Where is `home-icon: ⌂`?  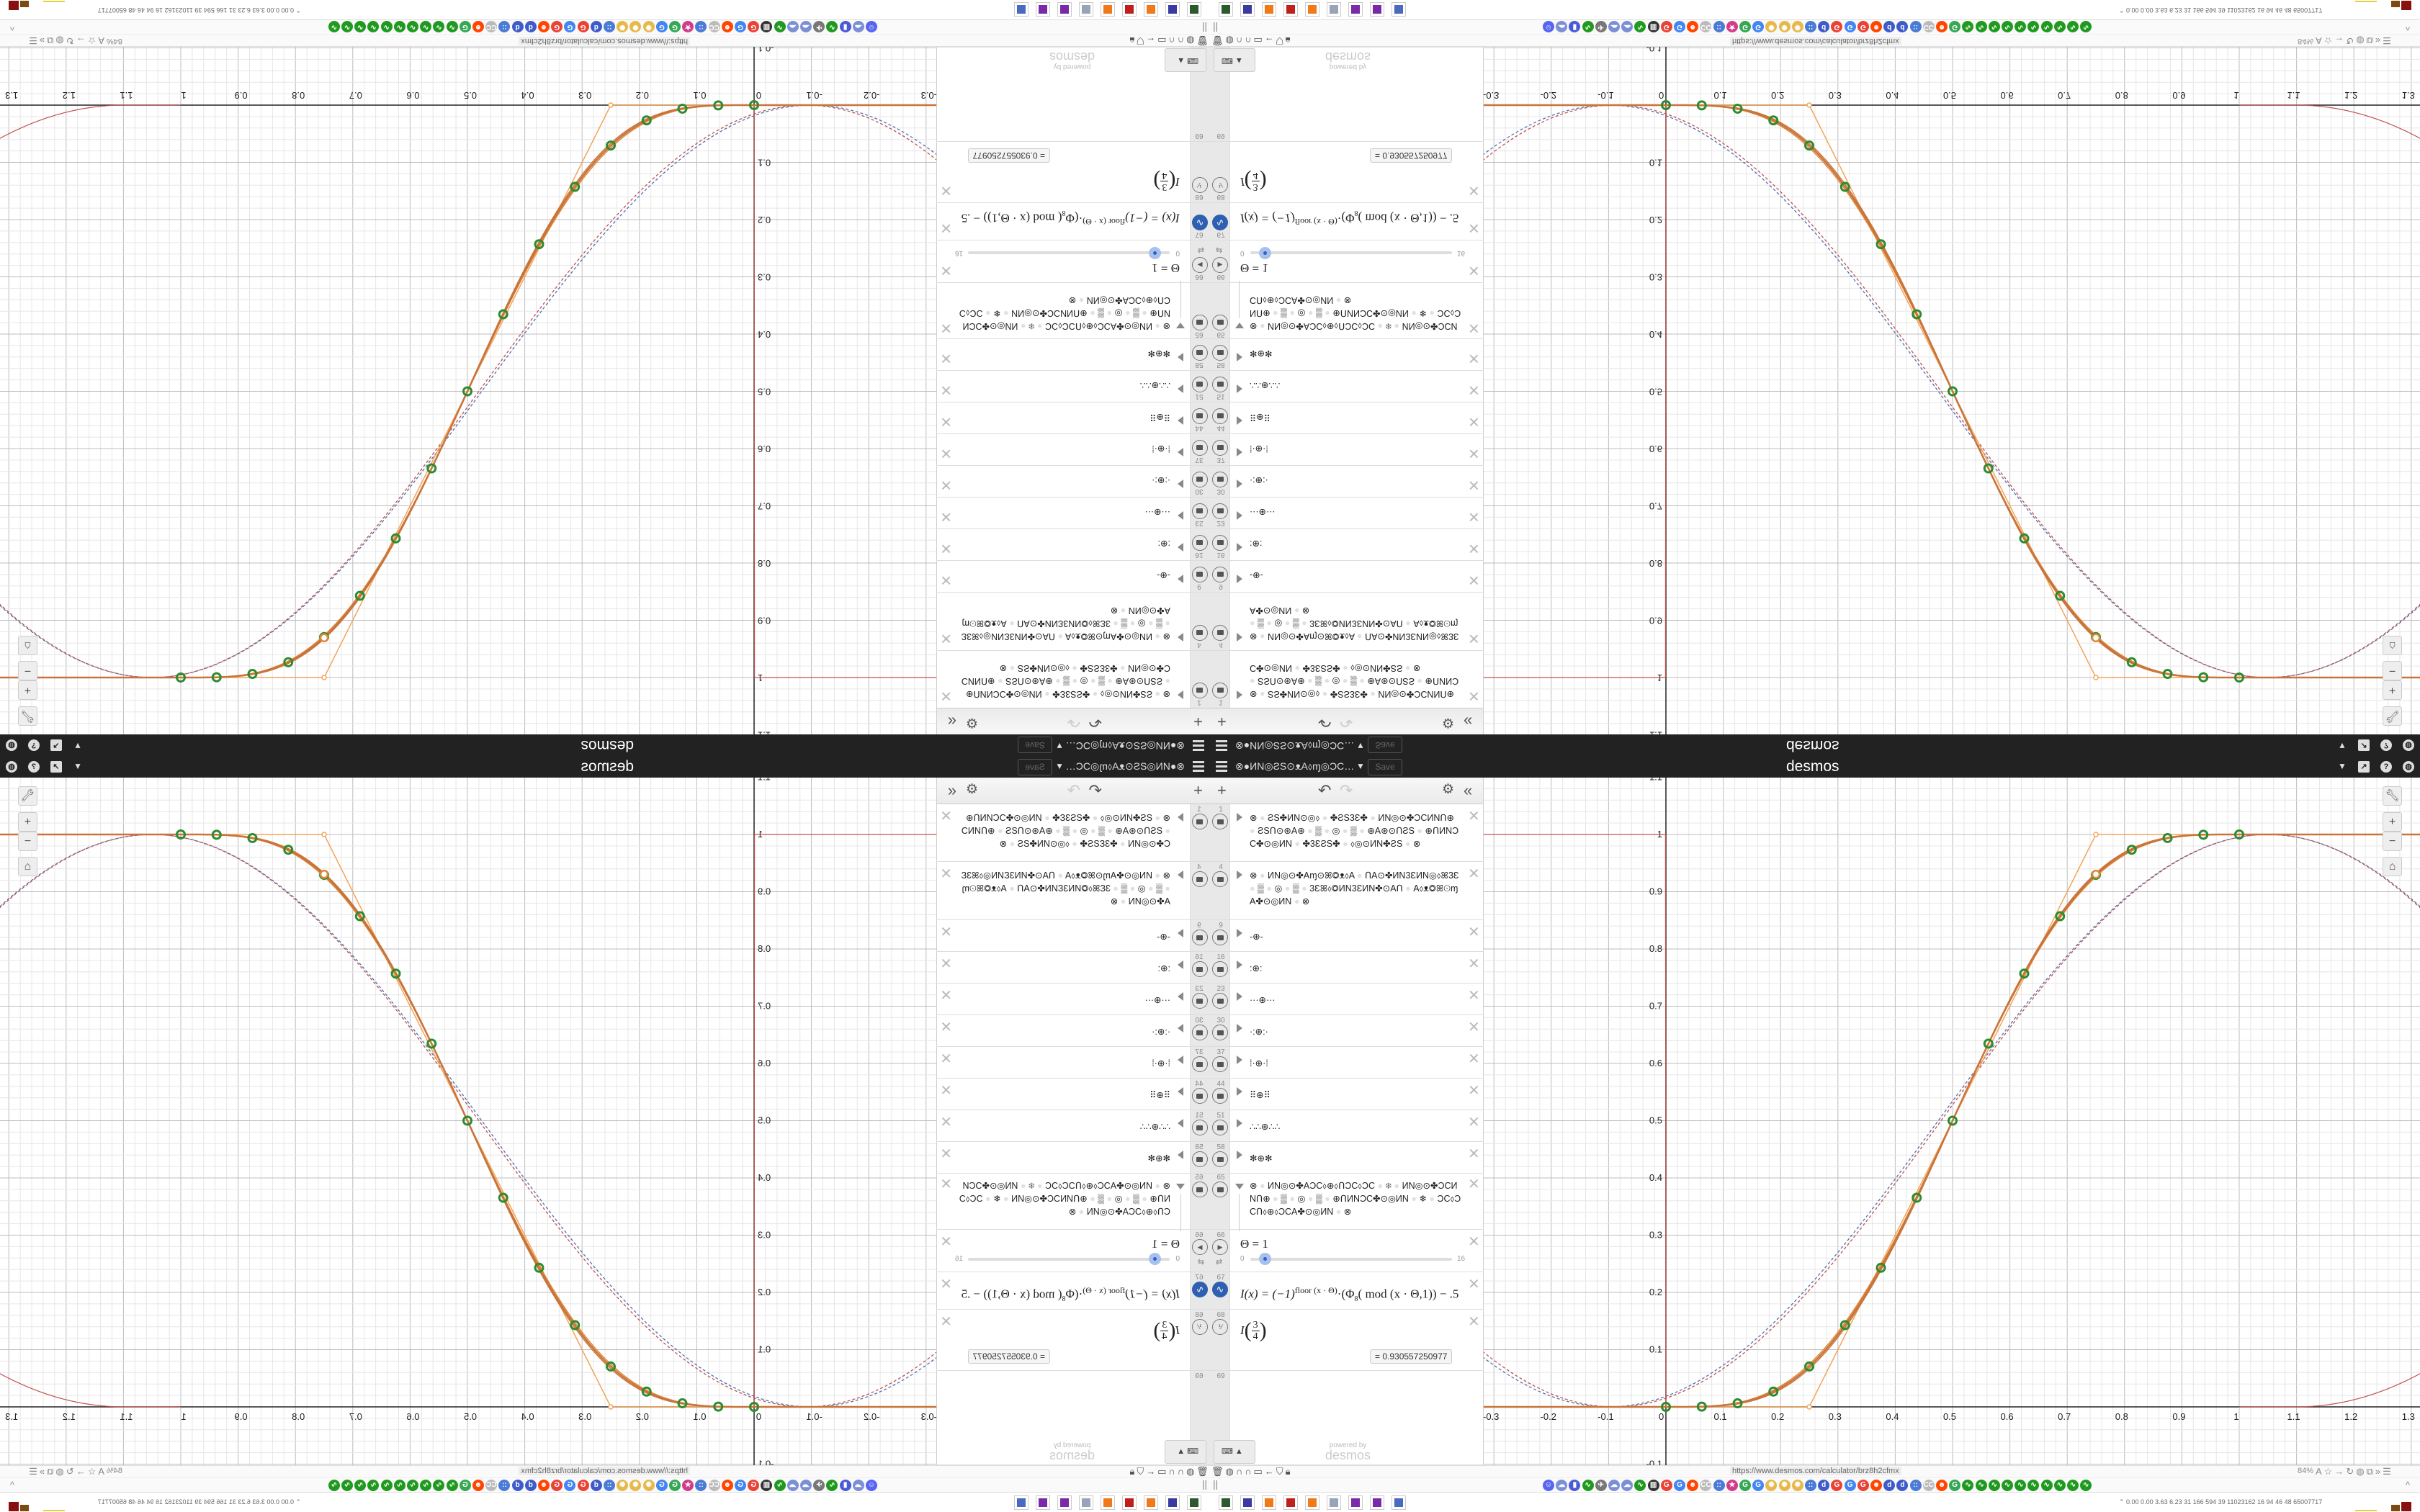 home-icon: ⌂ is located at coordinates (27, 645).